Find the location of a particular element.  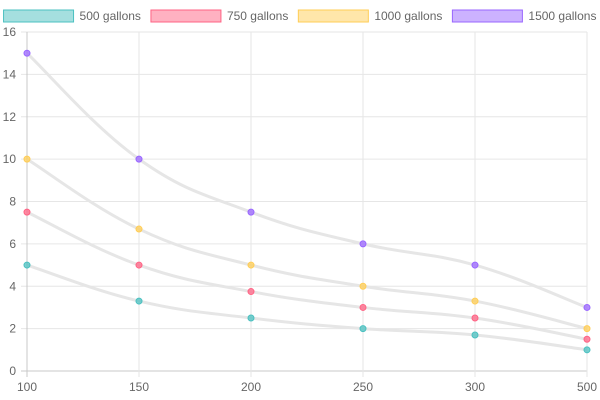

legend-label: 1000 gallons is located at coordinates (408, 16).